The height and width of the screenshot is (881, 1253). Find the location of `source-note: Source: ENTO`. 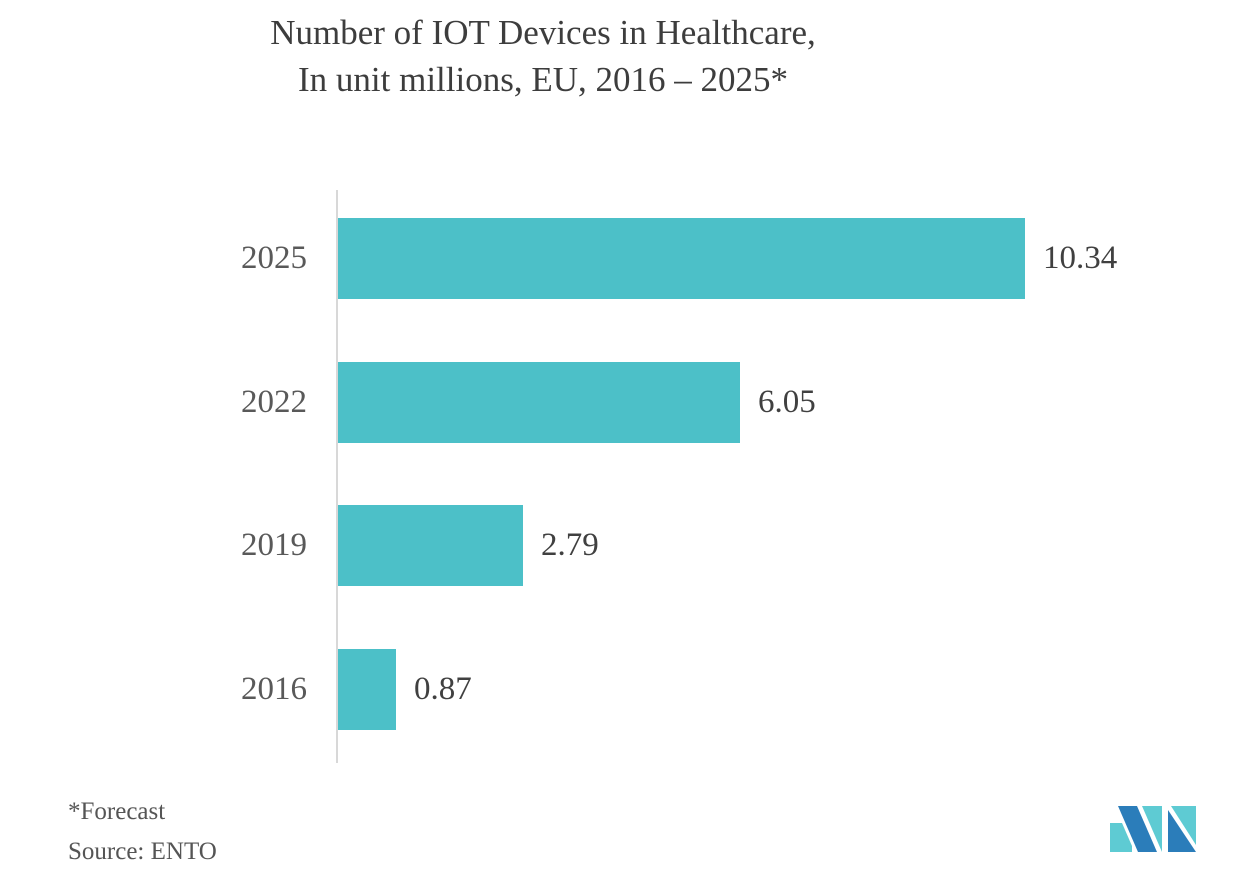

source-note: Source: ENTO is located at coordinates (142, 851).